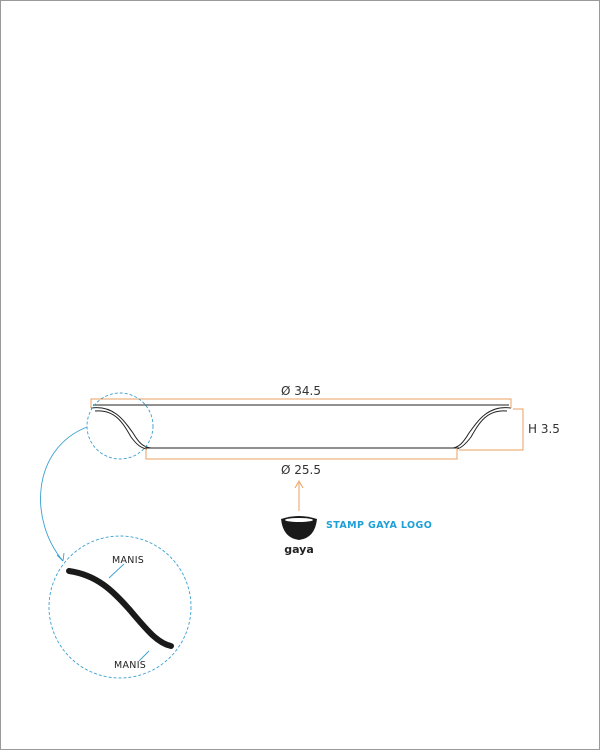 The width and height of the screenshot is (600, 751). What do you see at coordinates (60, 557) in the screenshot?
I see `callout-leader-arrow` at bounding box center [60, 557].